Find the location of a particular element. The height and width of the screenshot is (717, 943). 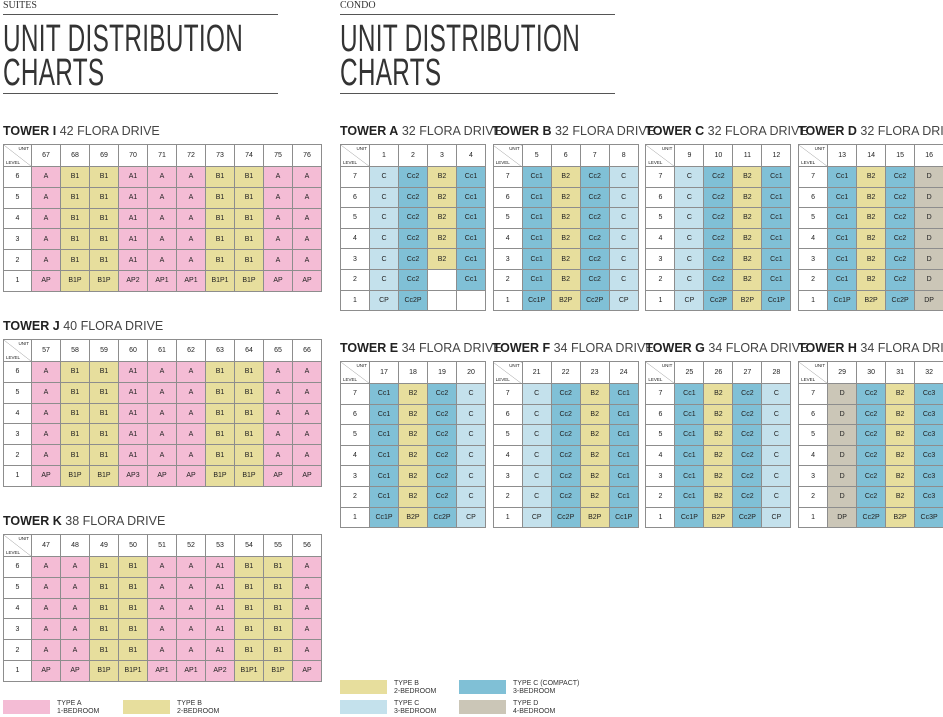

unit-number: 17 is located at coordinates (384, 372).